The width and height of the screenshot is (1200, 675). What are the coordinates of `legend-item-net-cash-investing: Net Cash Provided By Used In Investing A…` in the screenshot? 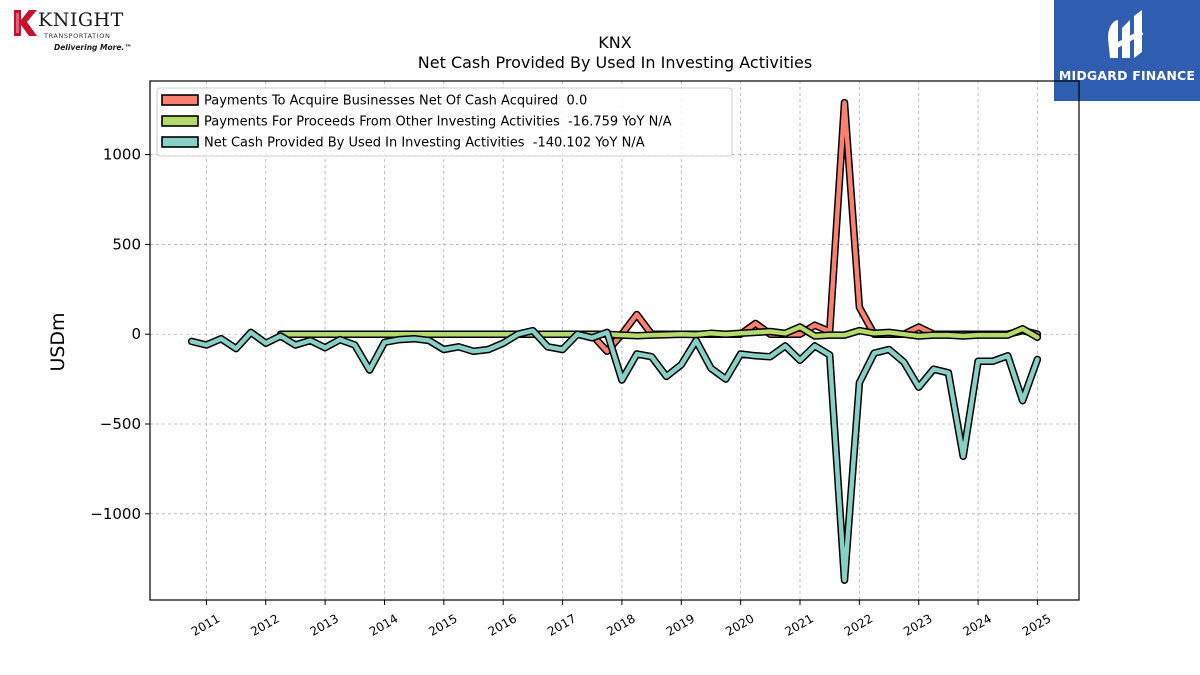 It's located at (424, 143).